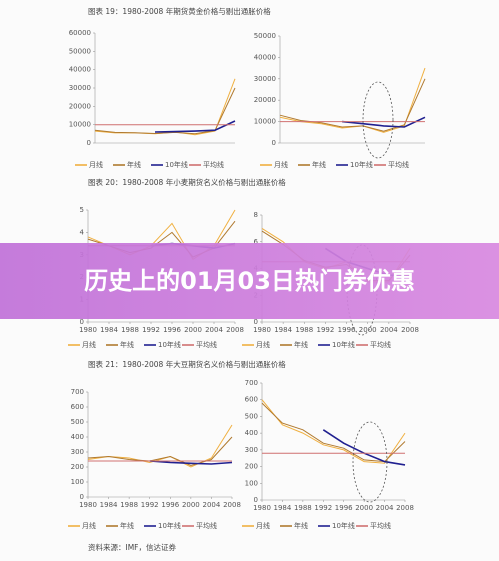  I want to click on y-tick-label: 200, so click(77, 467).